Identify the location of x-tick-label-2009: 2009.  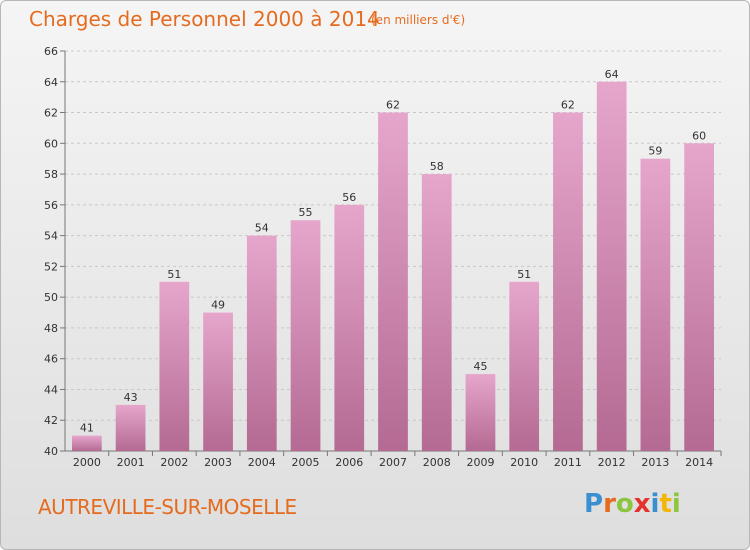
(480, 462).